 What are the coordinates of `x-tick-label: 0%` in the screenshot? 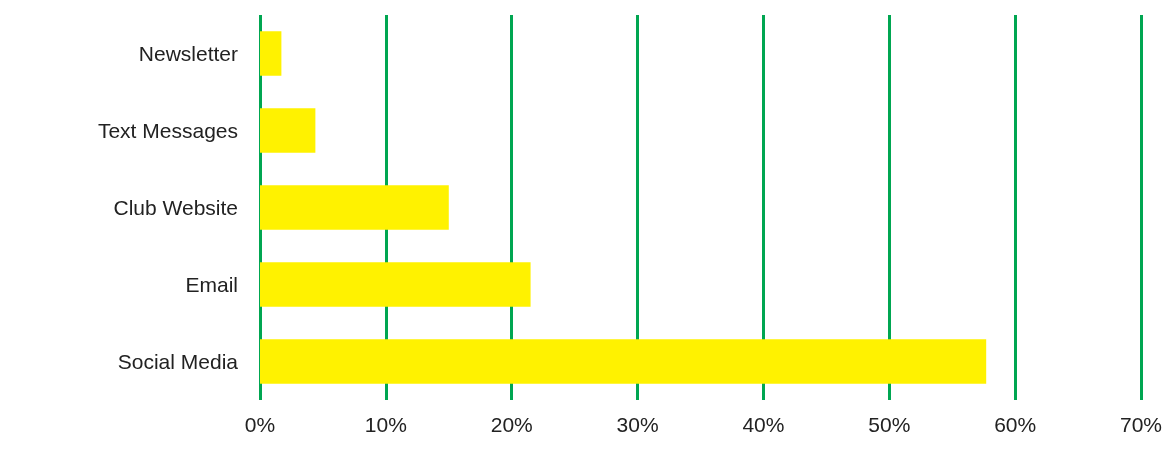 It's located at (260, 424).